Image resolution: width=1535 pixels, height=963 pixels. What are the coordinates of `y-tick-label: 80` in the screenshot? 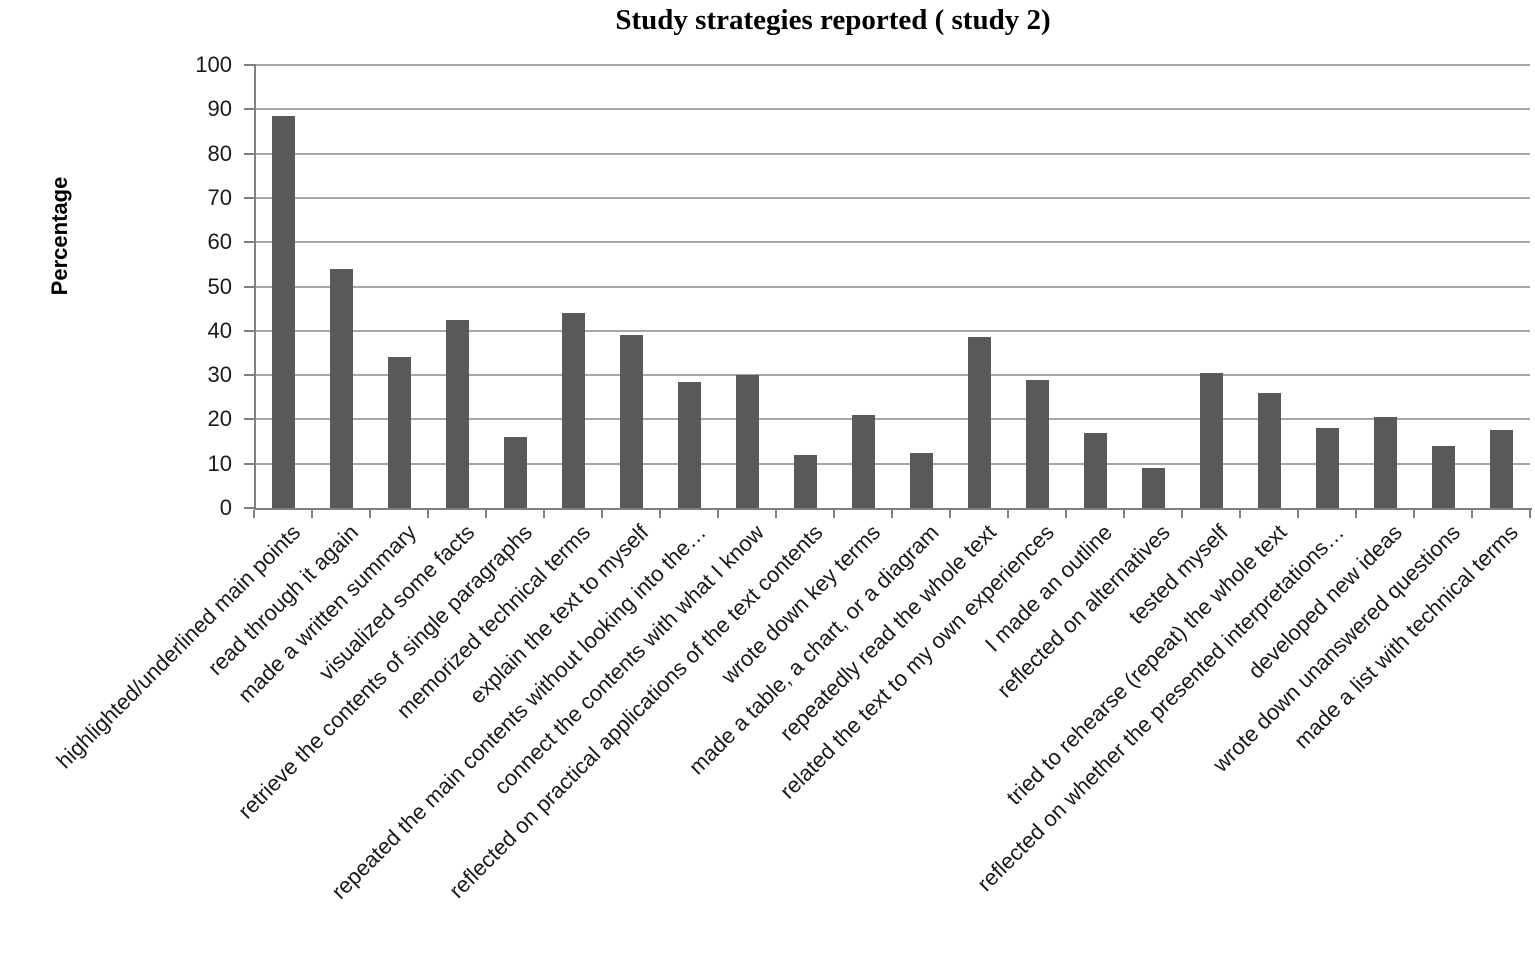 It's located at (219, 153).